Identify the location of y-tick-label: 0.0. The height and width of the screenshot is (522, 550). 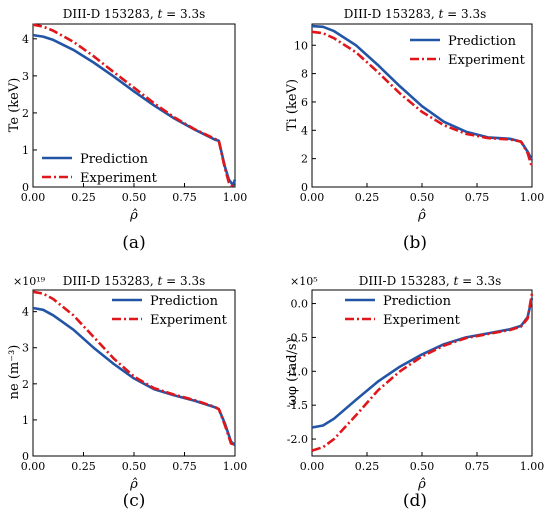
(300, 304).